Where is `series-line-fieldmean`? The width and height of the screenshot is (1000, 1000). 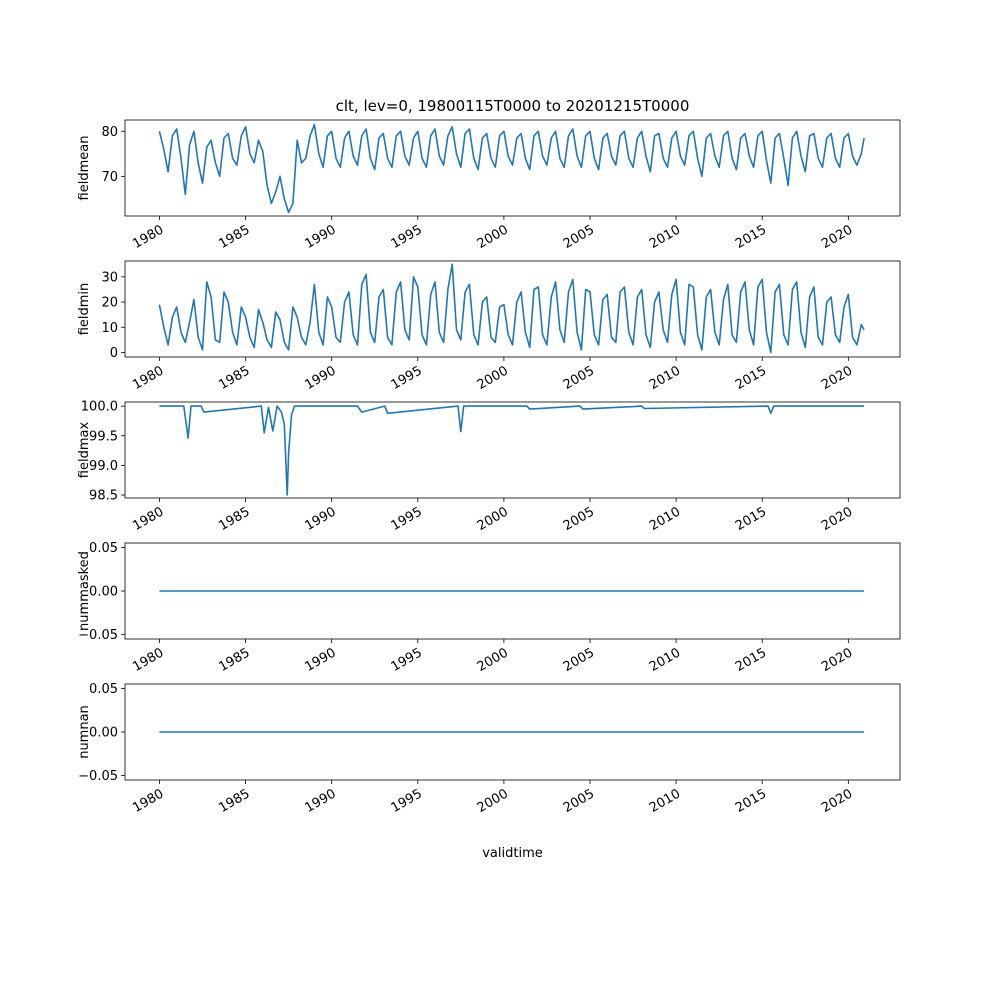
series-line-fieldmean is located at coordinates (511, 168).